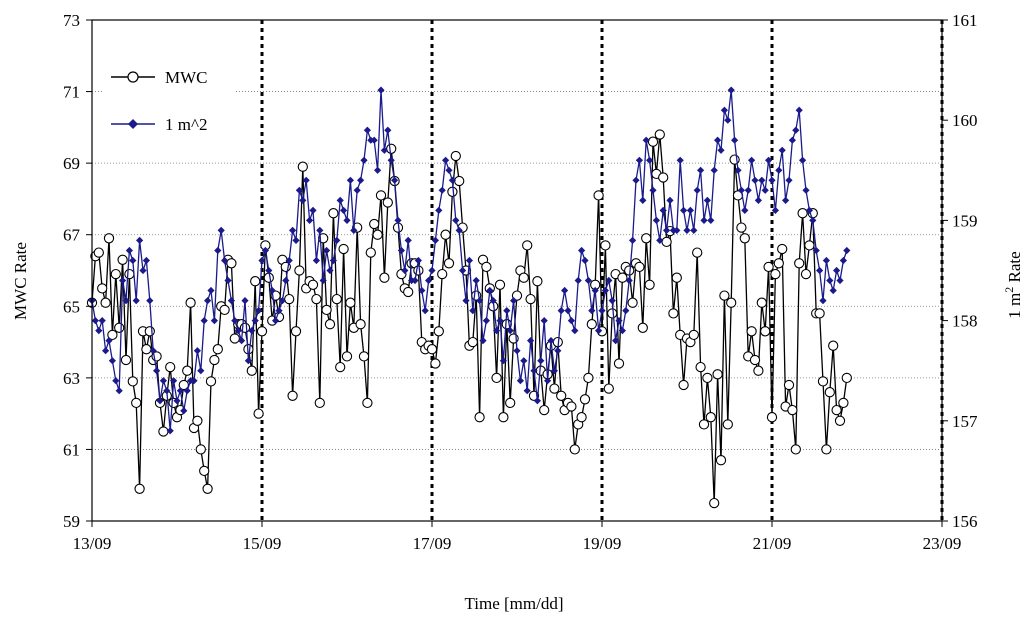  What do you see at coordinates (92, 543) in the screenshot?
I see `x-tick-label: 13/09` at bounding box center [92, 543].